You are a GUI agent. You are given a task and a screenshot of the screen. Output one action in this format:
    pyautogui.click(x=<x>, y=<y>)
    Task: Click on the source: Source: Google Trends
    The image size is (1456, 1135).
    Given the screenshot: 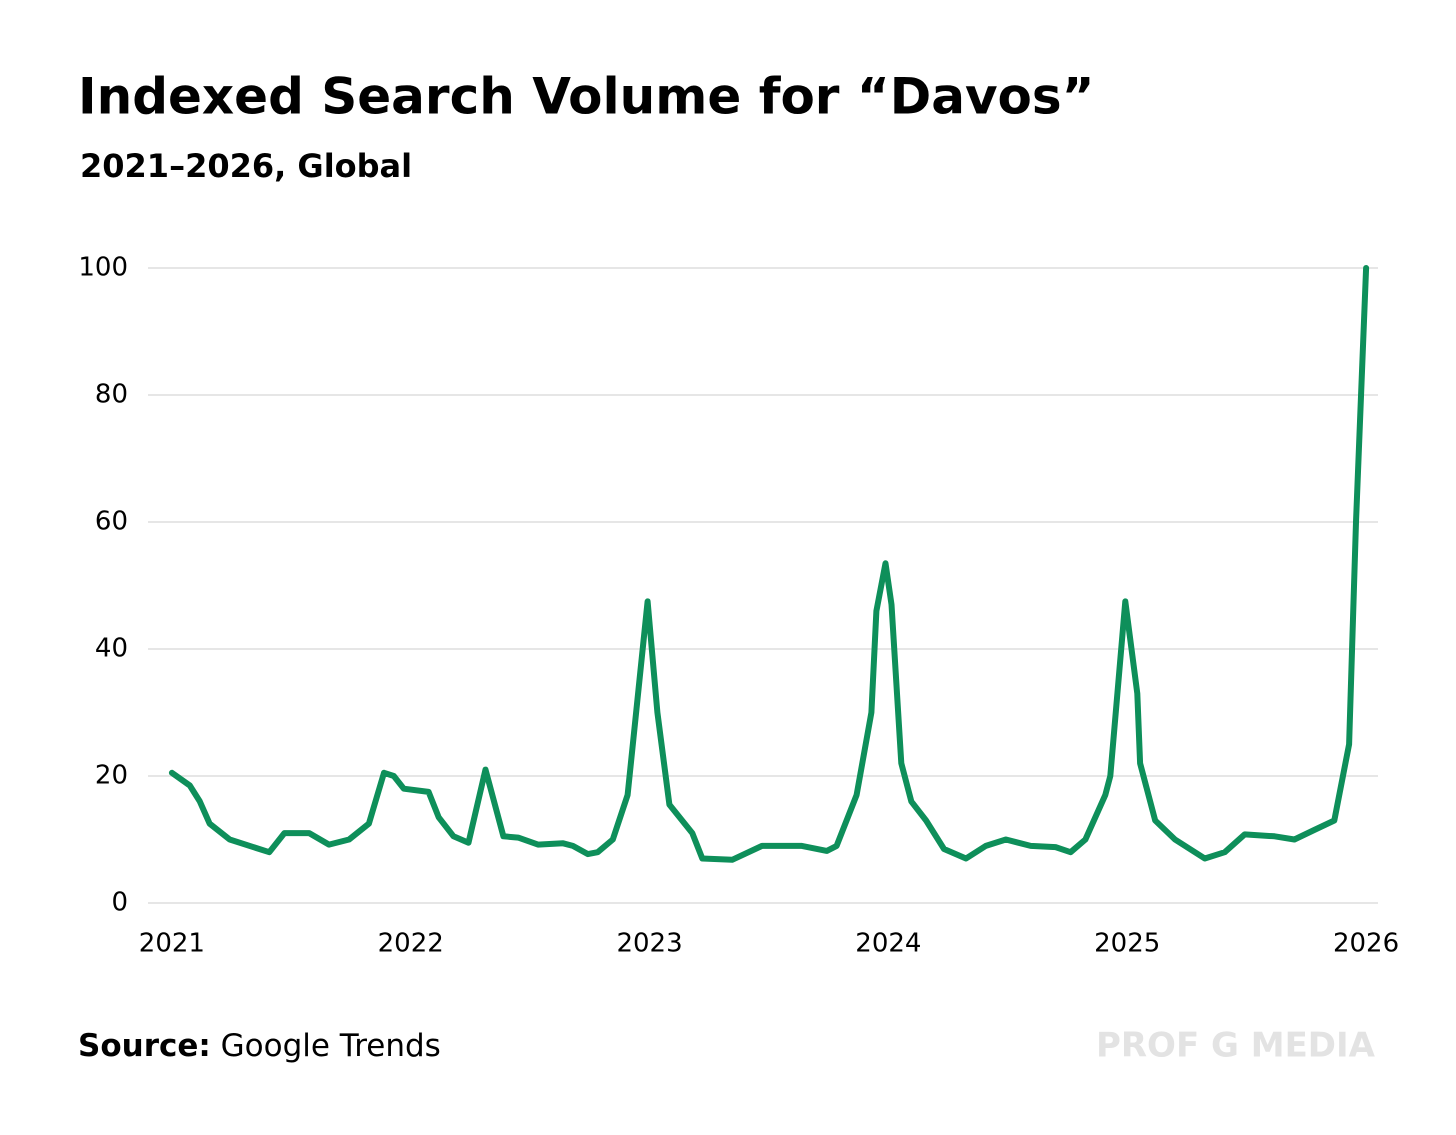 What is the action you would take?
    pyautogui.click(x=259, y=1046)
    